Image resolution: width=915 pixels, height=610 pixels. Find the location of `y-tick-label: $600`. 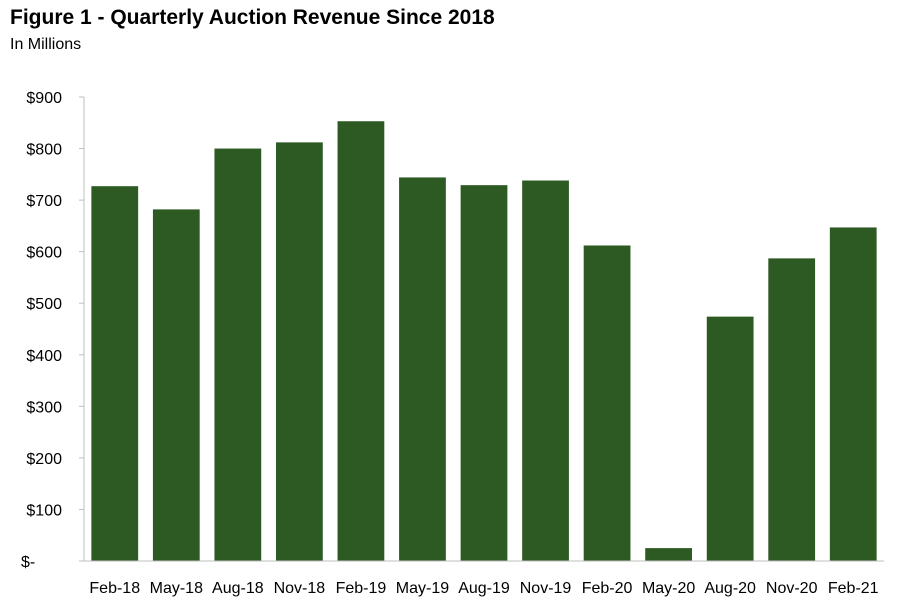

y-tick-label: $600 is located at coordinates (44, 253).